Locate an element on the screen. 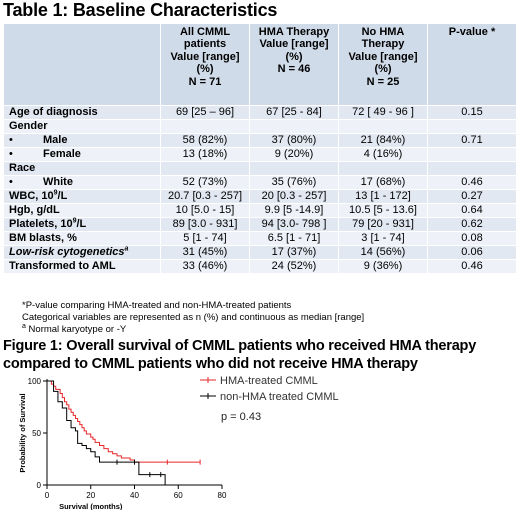  y-tick-label: 0 is located at coordinates (39, 485).